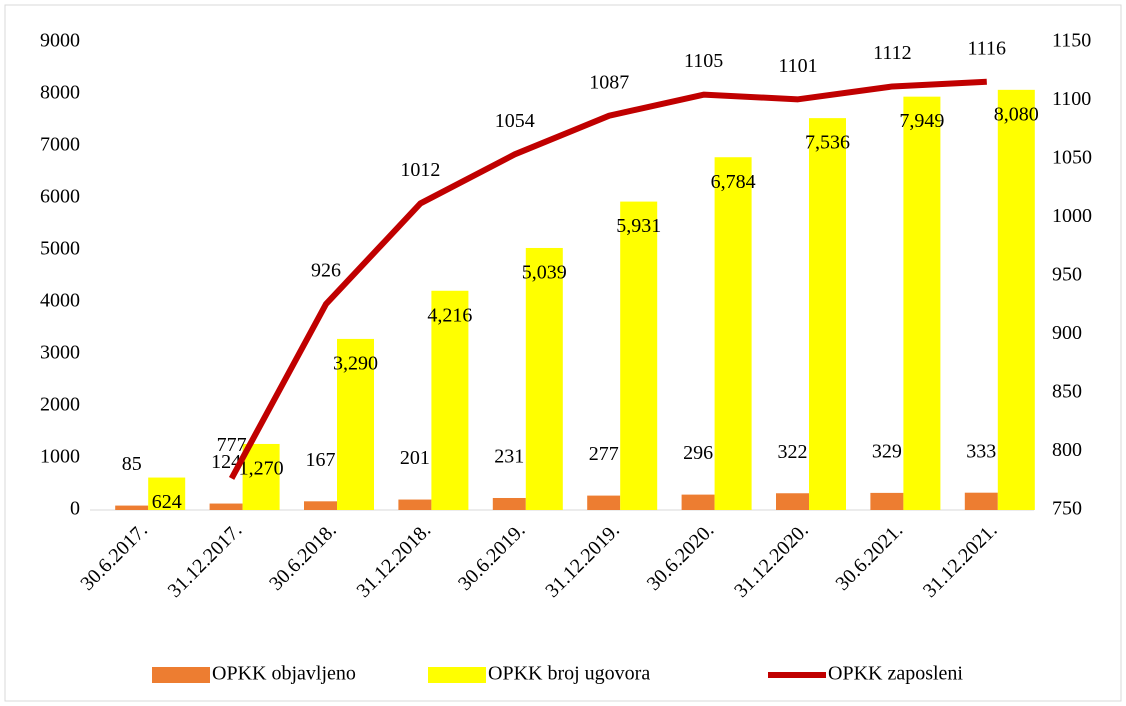 This screenshot has height=706, width=1126. I want to click on y-tick-label: 1000, so click(60, 457).